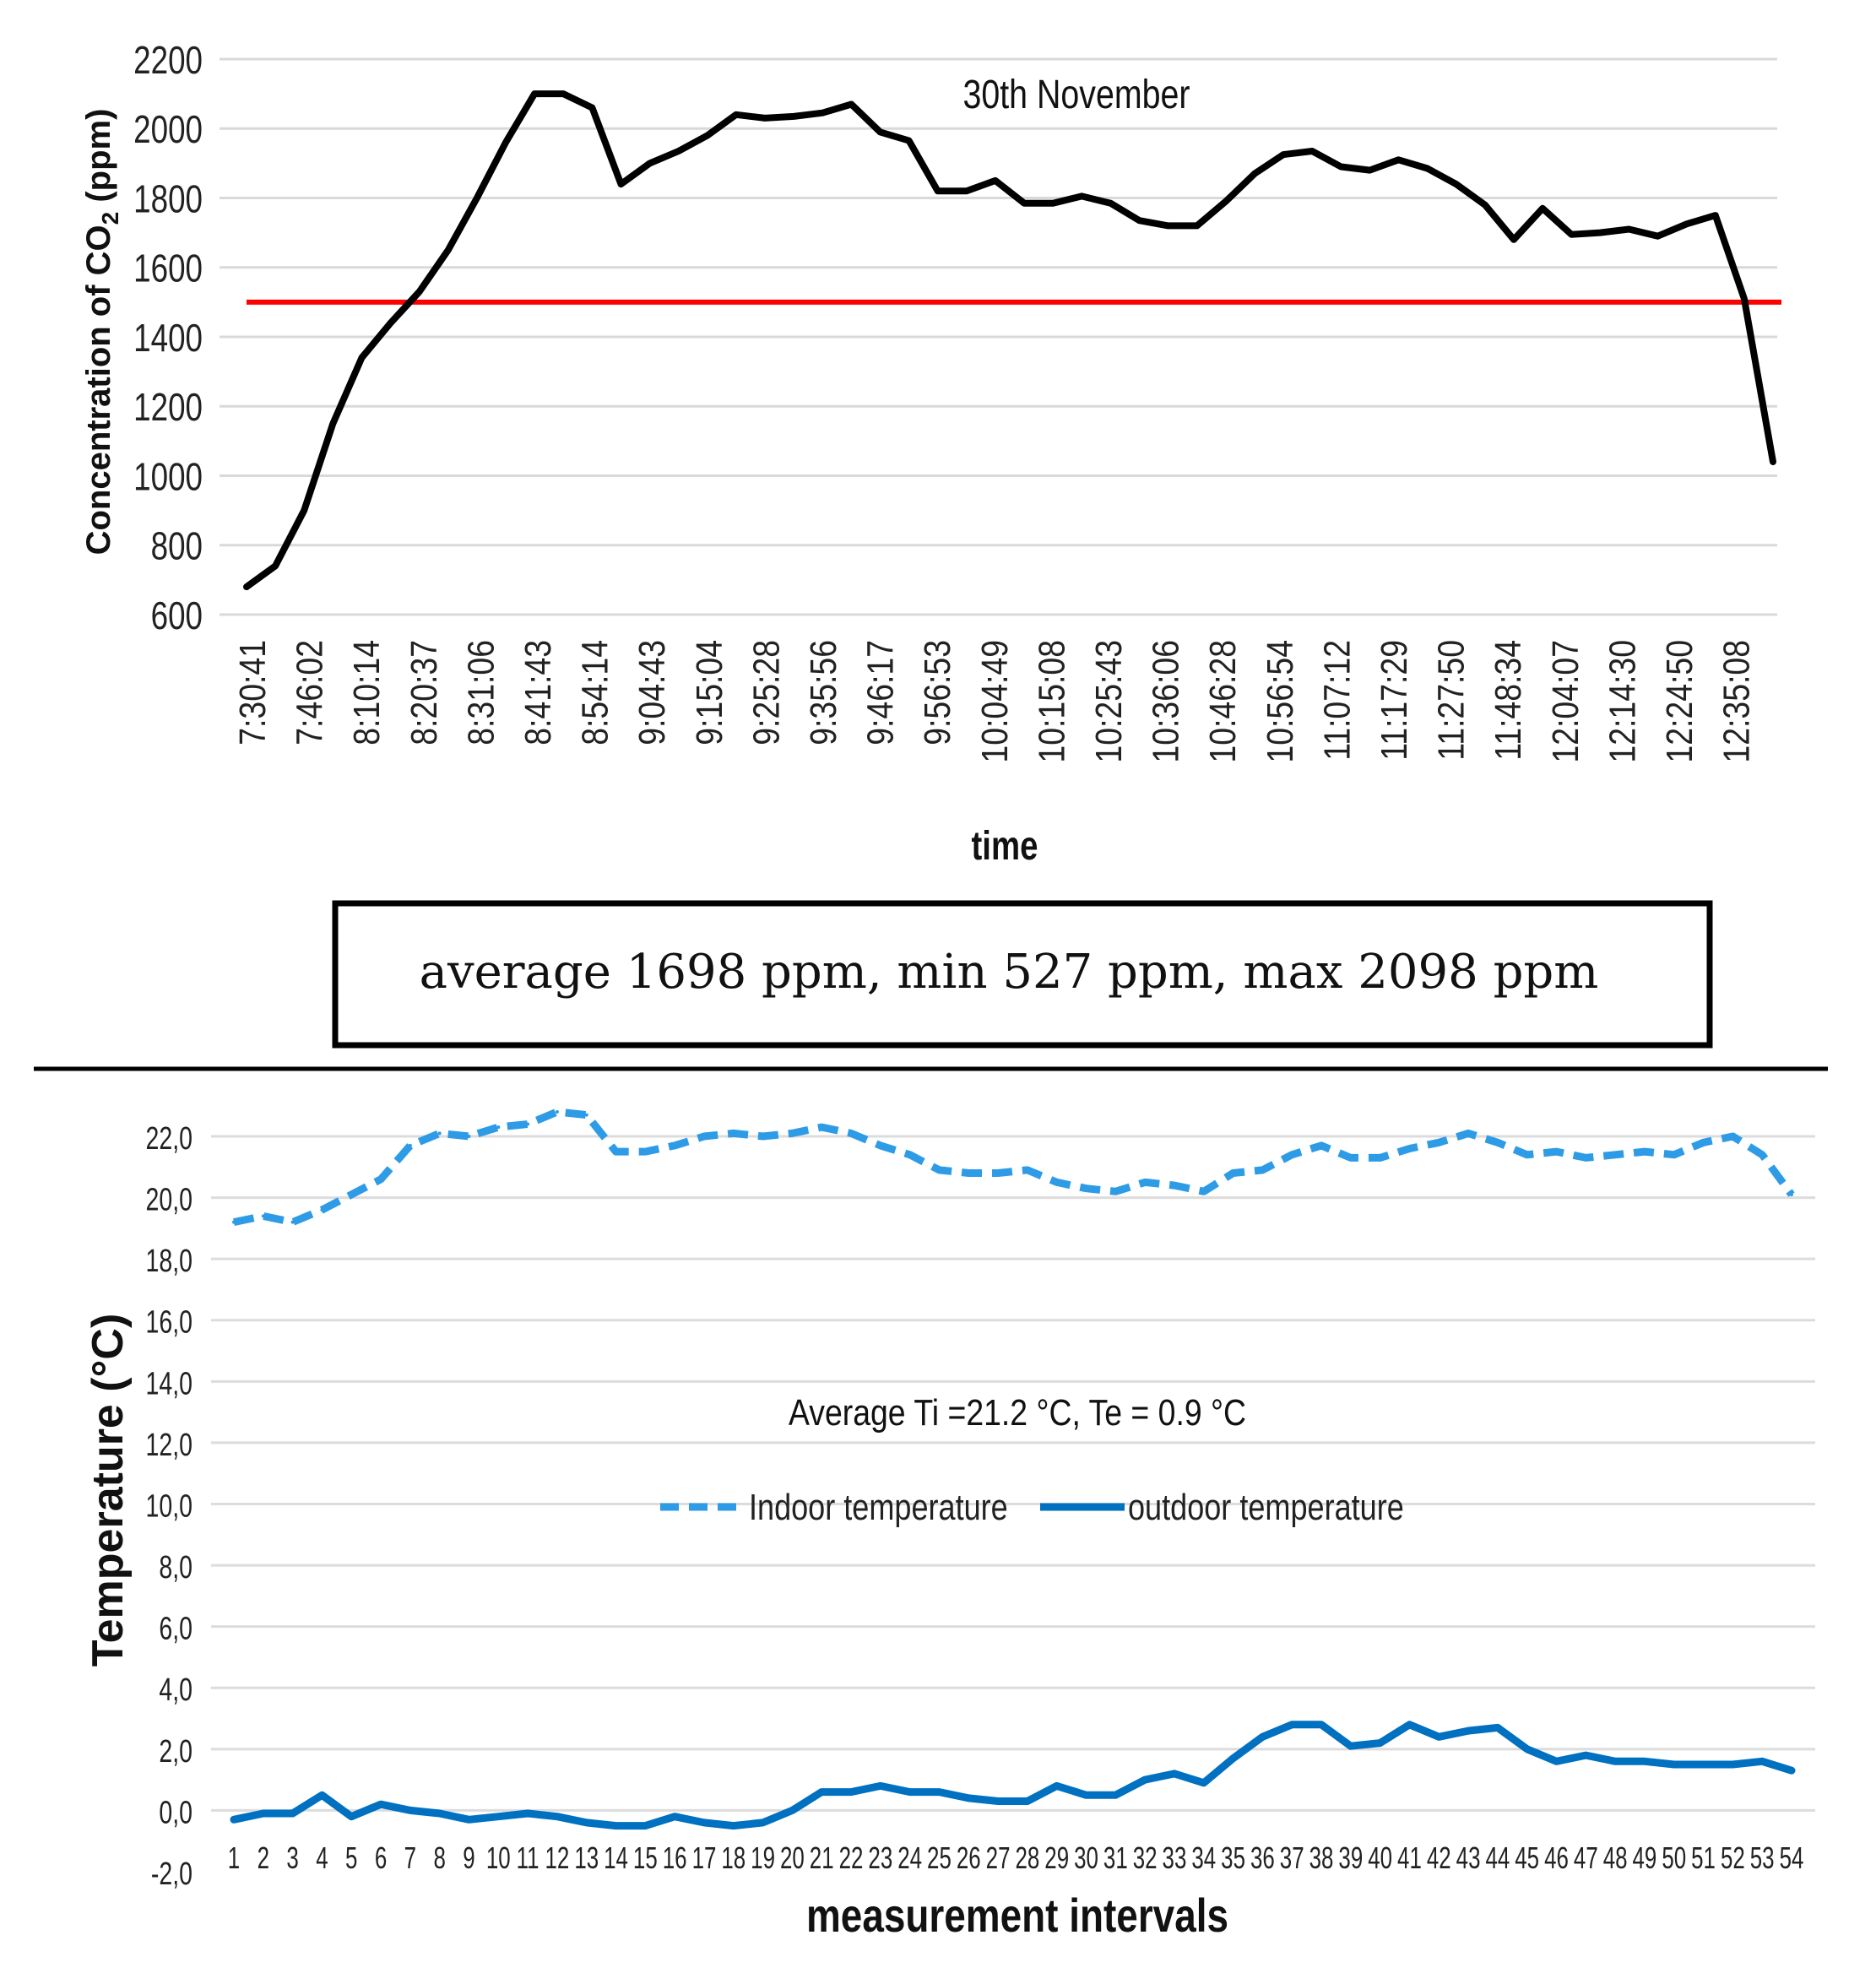 The height and width of the screenshot is (1973, 1876). Describe the element at coordinates (1556, 1858) in the screenshot. I see `temperature-x-tick-label: 46` at that location.